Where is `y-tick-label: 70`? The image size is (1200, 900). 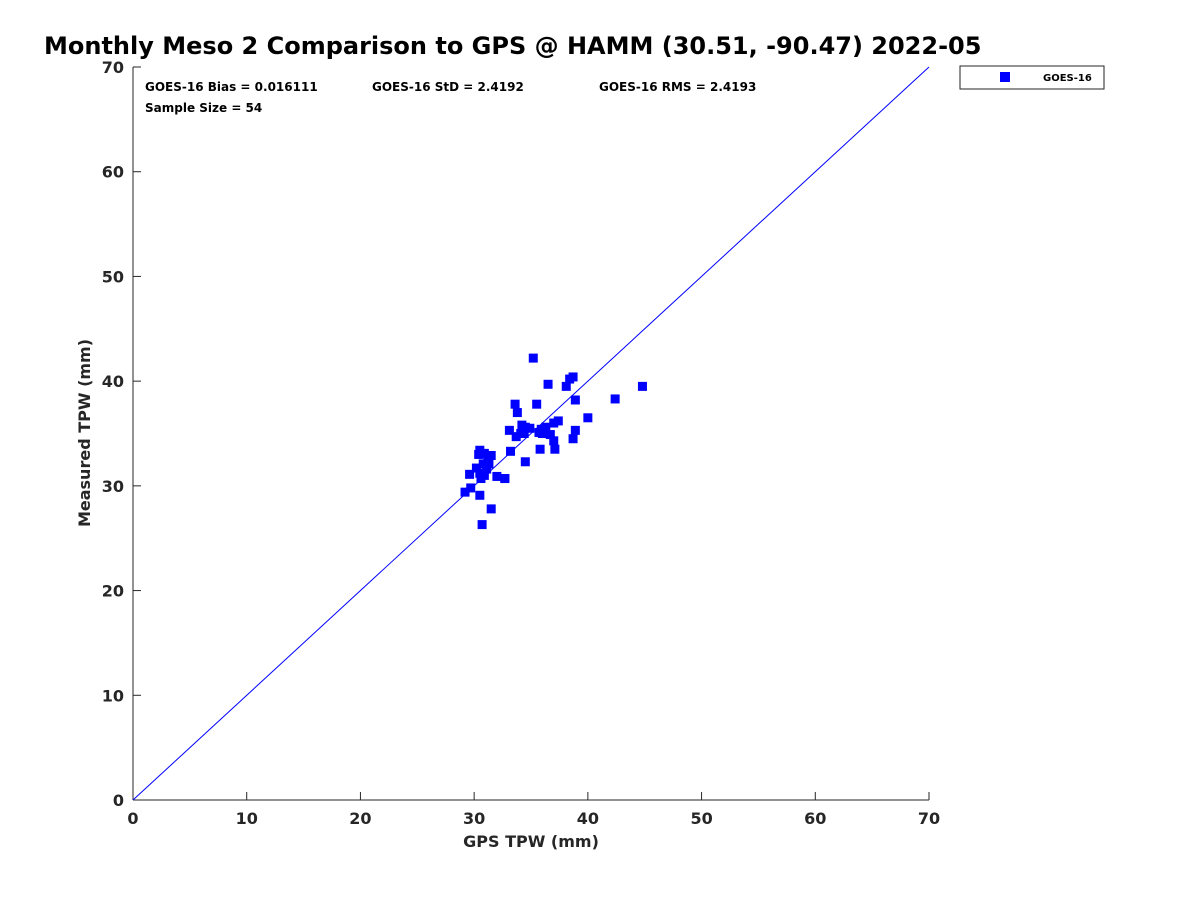 y-tick-label: 70 is located at coordinates (113, 67).